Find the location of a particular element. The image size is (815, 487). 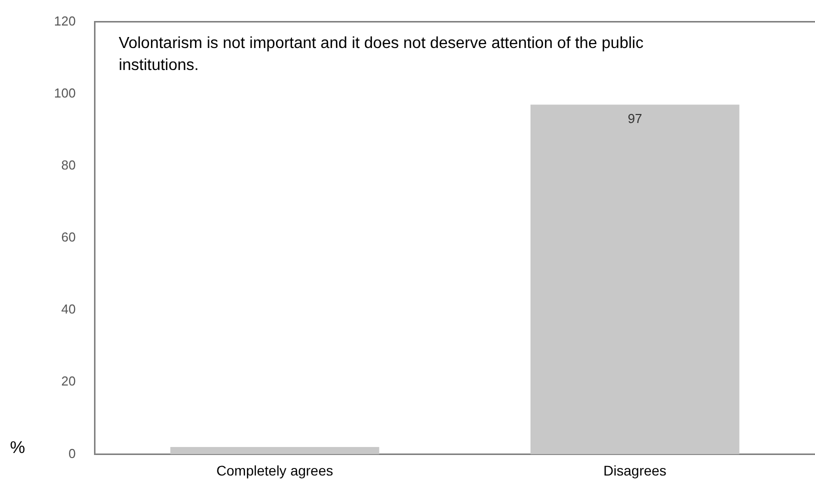

y-tick-label: 100 is located at coordinates (65, 92).